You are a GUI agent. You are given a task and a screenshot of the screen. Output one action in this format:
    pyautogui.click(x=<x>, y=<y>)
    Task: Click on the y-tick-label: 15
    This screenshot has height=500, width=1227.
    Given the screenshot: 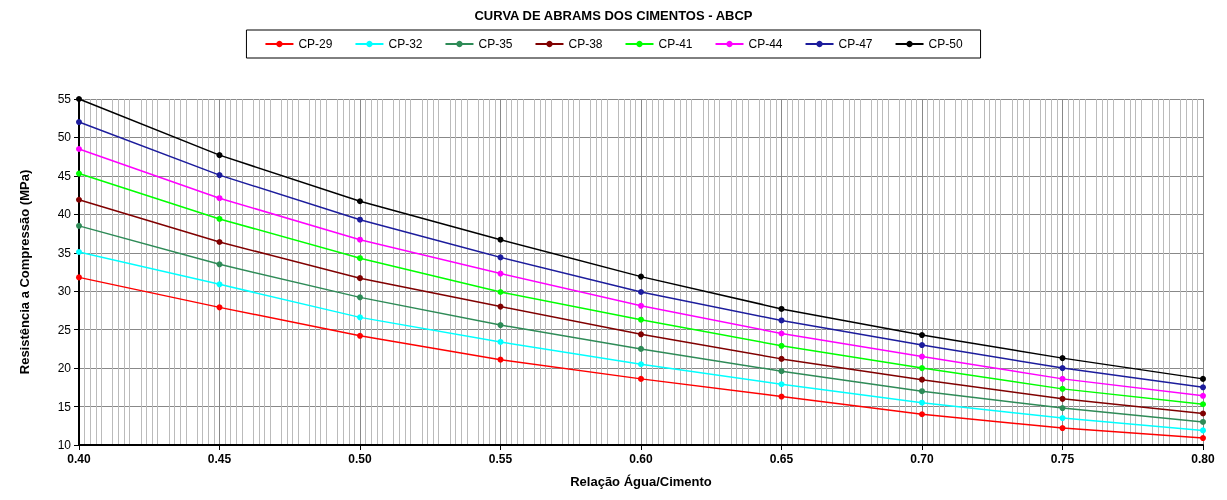 What is the action you would take?
    pyautogui.click(x=64, y=406)
    